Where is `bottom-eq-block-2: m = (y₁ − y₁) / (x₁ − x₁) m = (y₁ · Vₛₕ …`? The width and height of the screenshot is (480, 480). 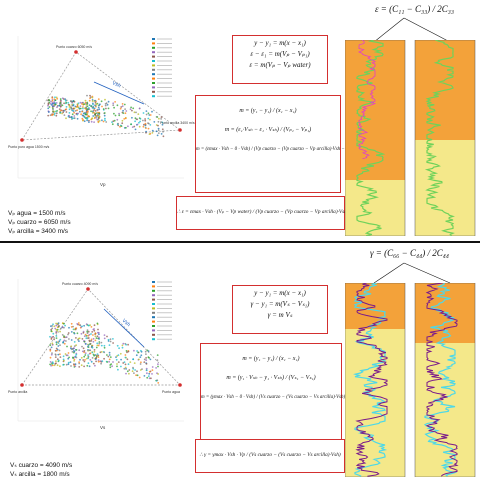 bottom-eq-block-2: m = (y₁ − y₁) / (x₁ − x₁) m = (y₁ · Vₛₕ … is located at coordinates (273, 392).